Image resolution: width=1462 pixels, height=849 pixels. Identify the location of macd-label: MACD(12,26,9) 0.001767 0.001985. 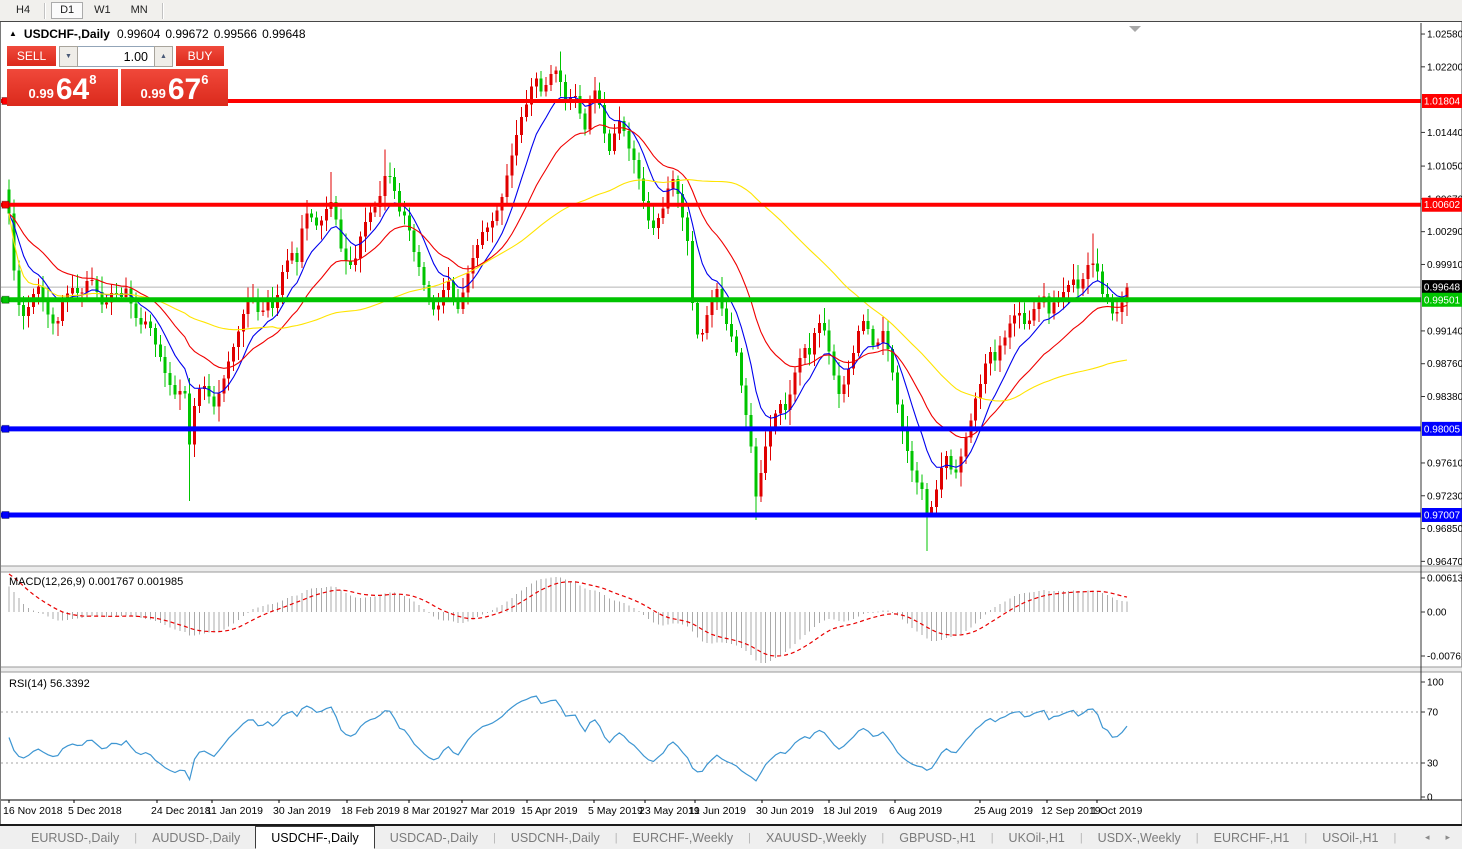
(96, 582).